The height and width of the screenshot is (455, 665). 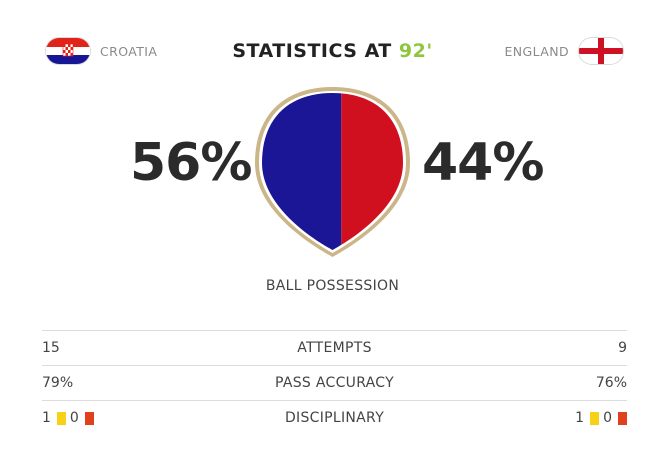 I want to click on home-team-name: CROATIA, so click(x=129, y=51).